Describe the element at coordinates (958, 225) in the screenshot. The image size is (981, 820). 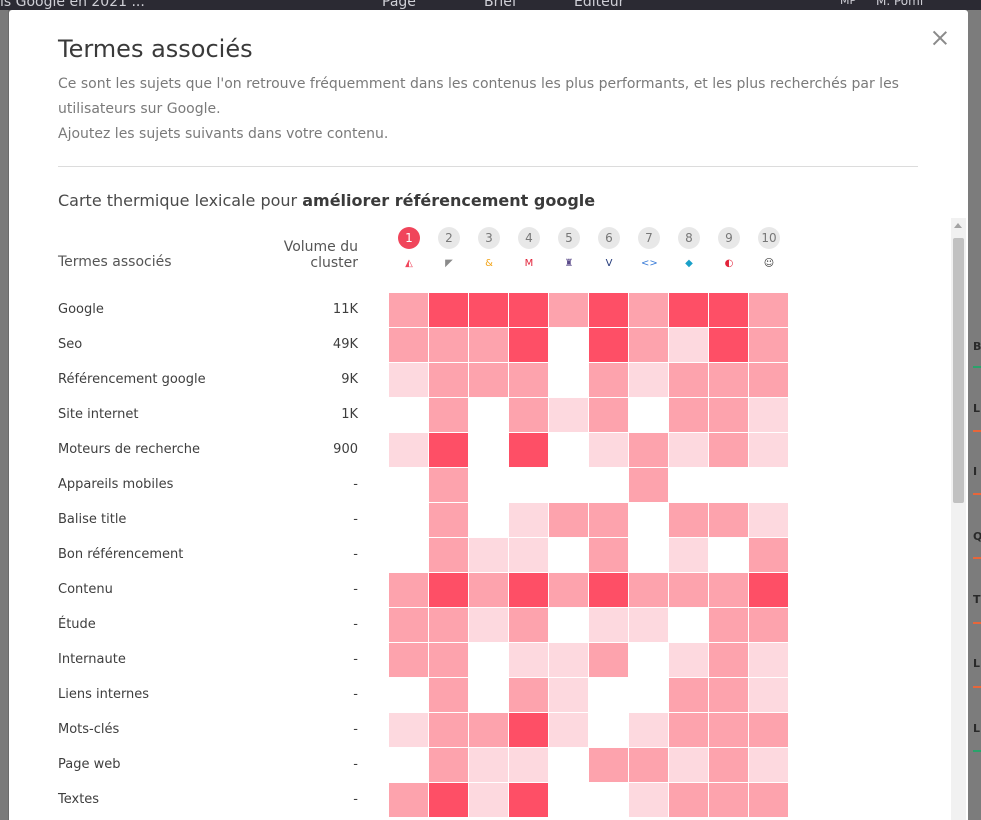
I see `scroll-up-arrow-icon` at that location.